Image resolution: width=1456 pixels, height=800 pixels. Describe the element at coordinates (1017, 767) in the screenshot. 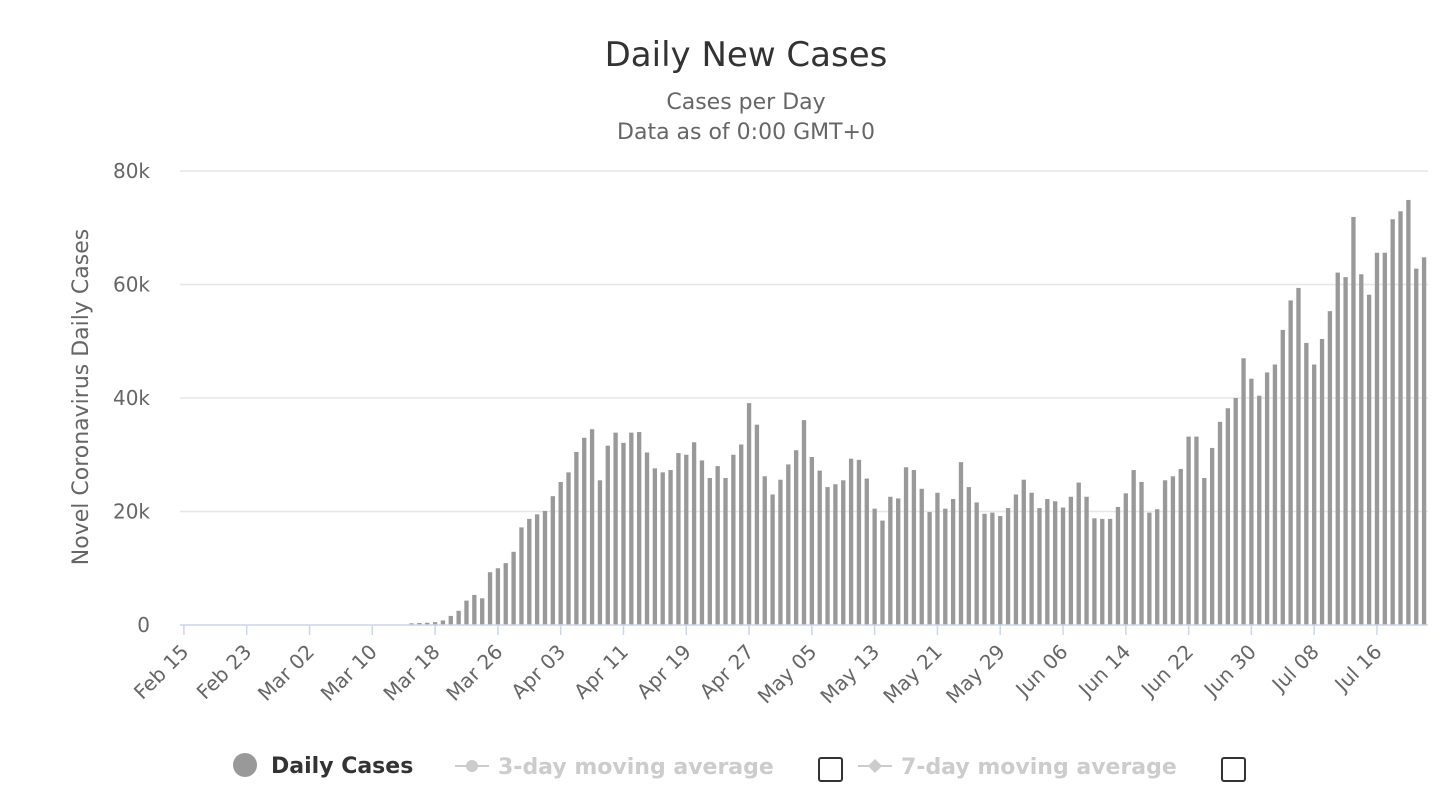

I see `legend-item-7-day-average: 7-day moving average` at that location.